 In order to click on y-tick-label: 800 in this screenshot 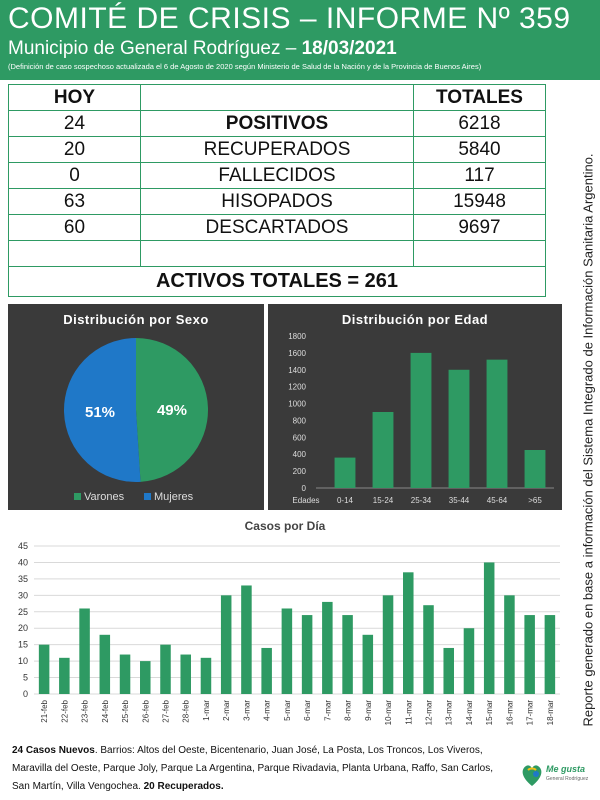, I will do `click(300, 420)`.